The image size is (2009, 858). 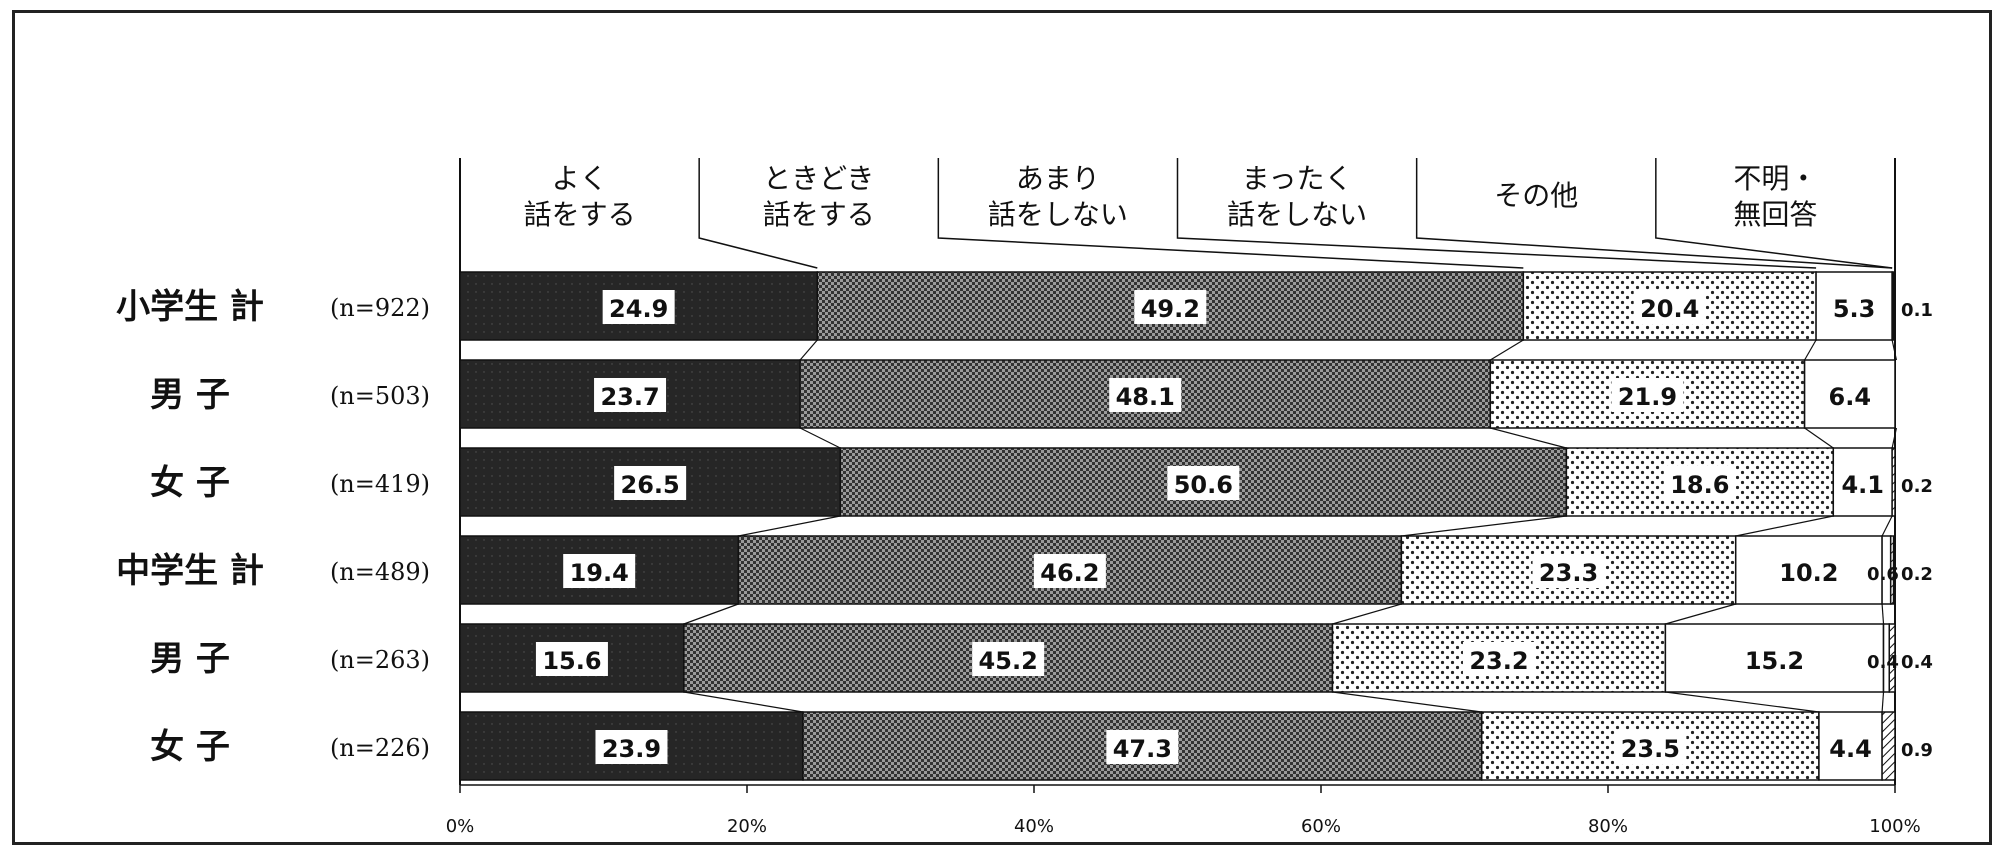 I want to click on value-label: 4.1, so click(x=1862, y=485).